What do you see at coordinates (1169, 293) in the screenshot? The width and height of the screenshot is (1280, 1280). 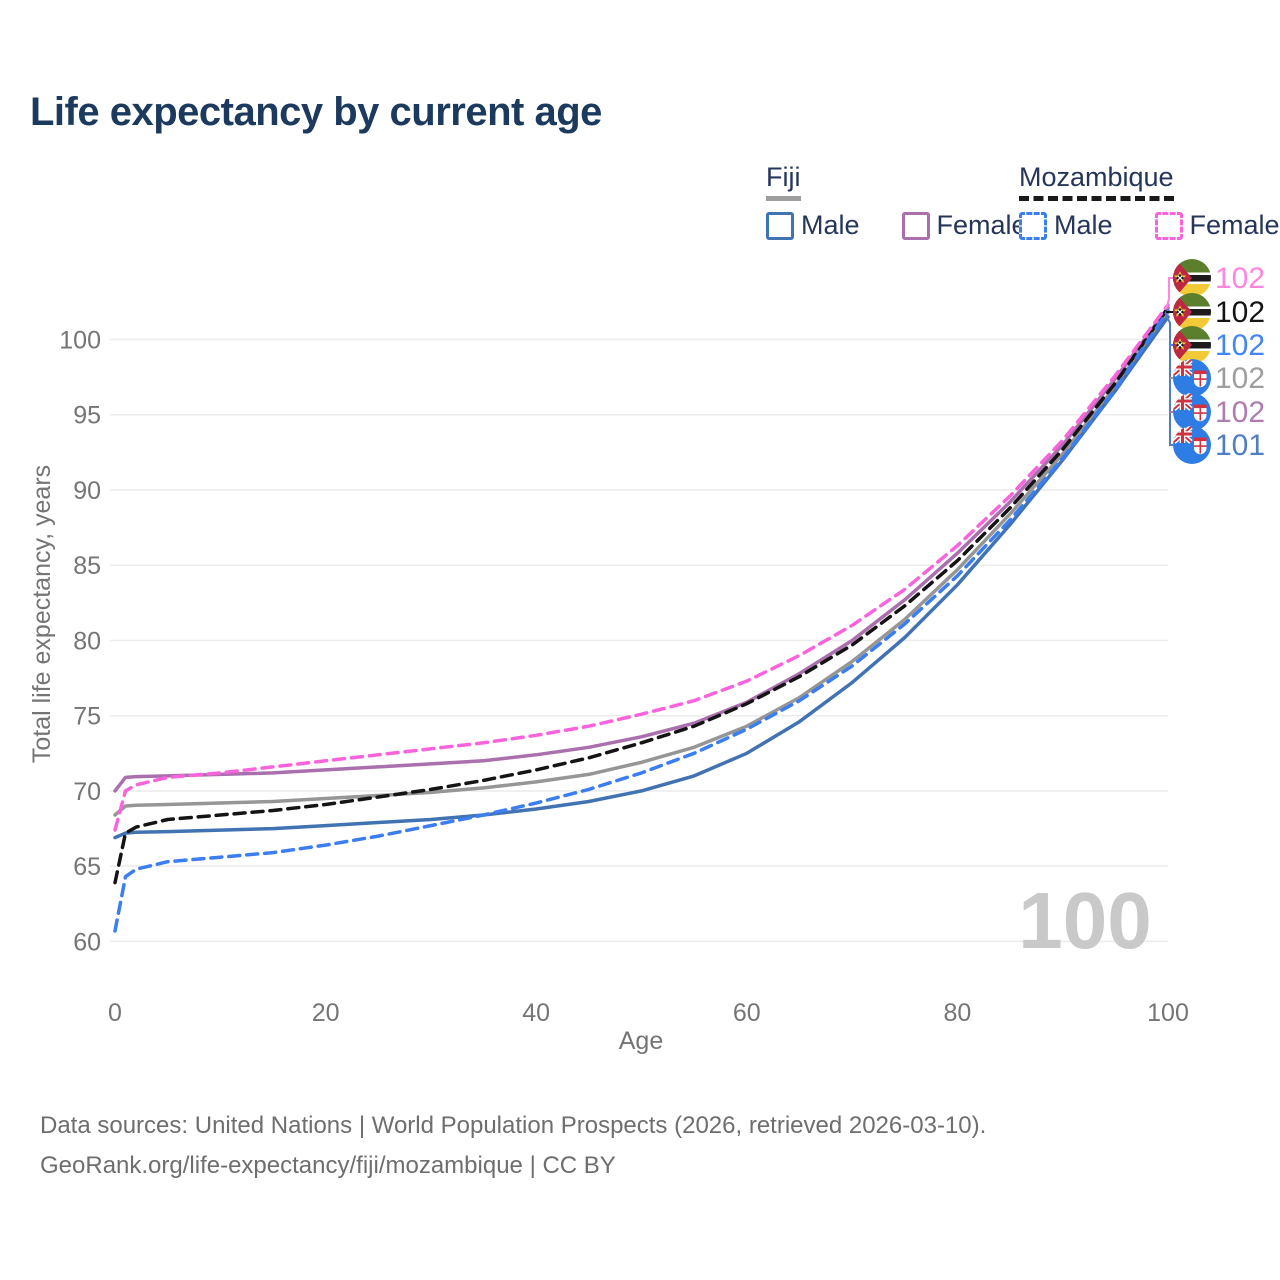 I see `leader-mozambique-female` at bounding box center [1169, 293].